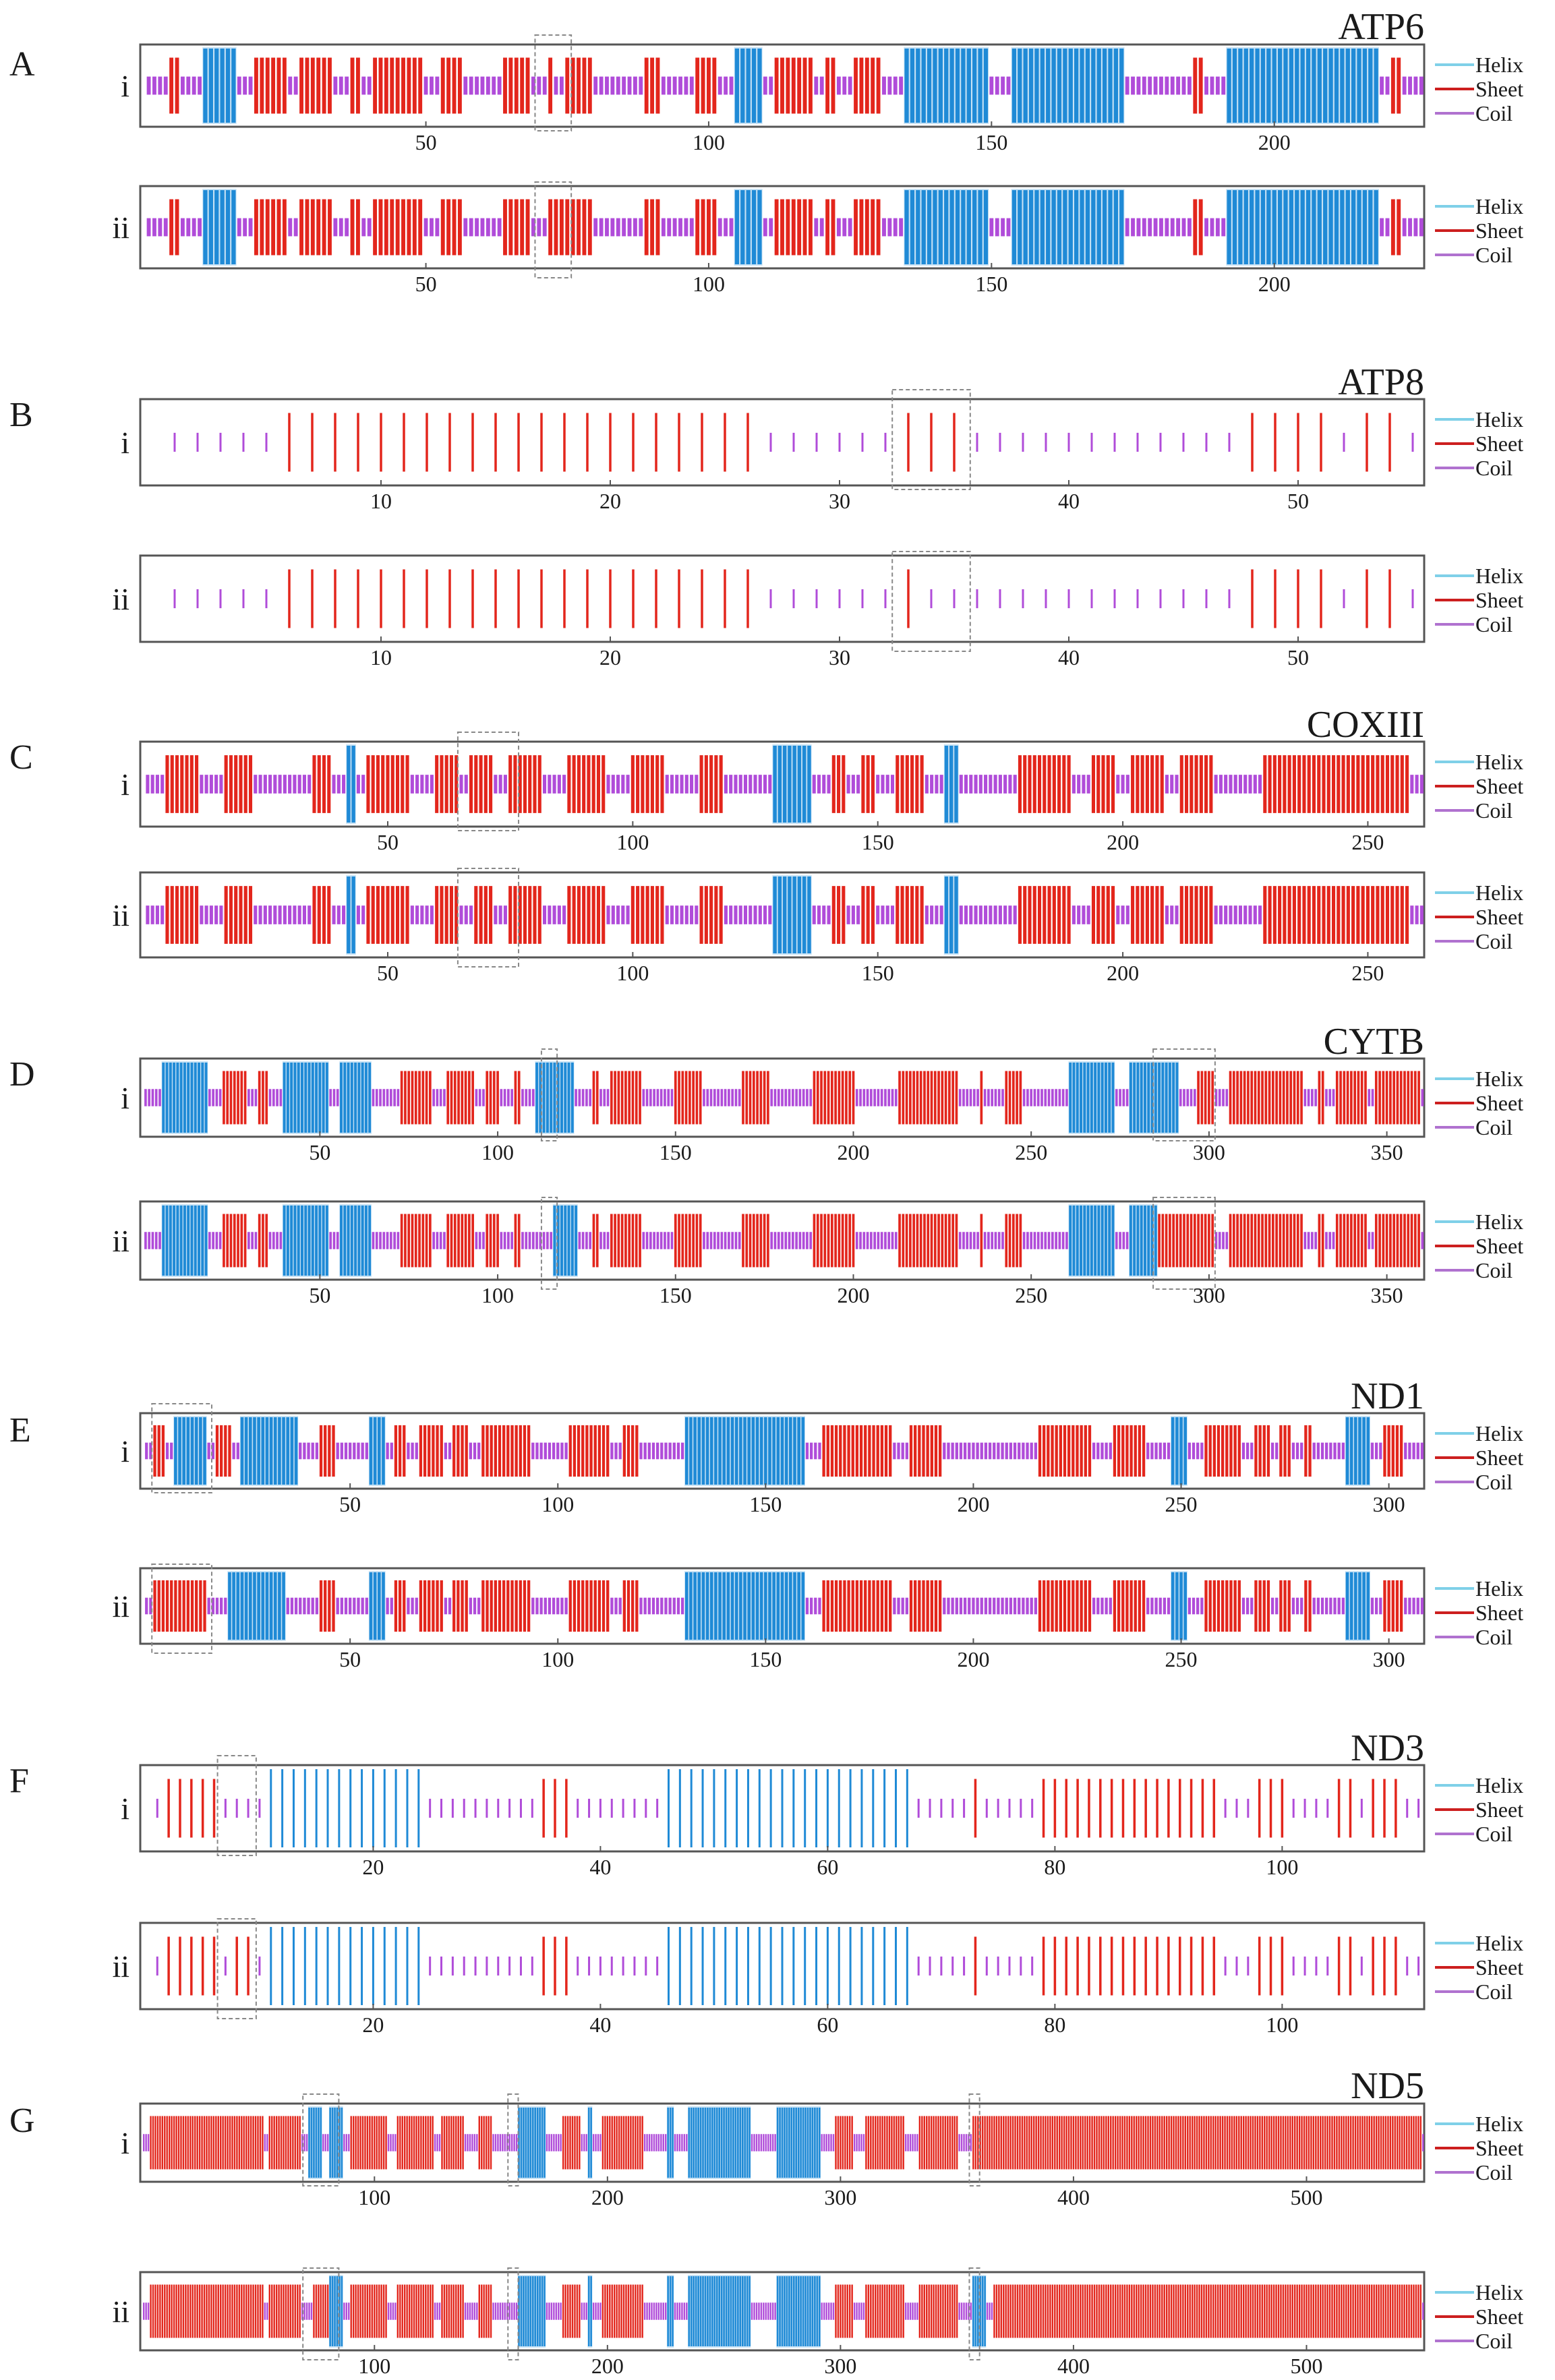 The width and height of the screenshot is (1555, 2380). What do you see at coordinates (1387, 1396) in the screenshot?
I see `gene-title: ND1` at bounding box center [1387, 1396].